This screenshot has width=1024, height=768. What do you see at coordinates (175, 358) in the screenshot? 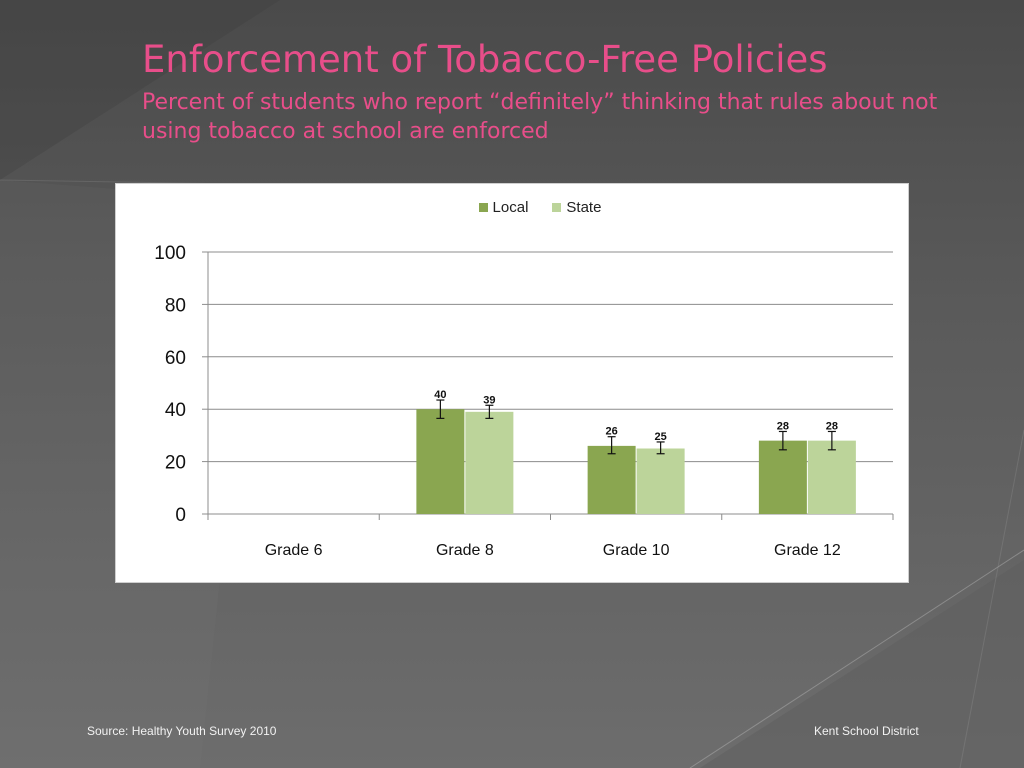
I see `y-tick-label: 60` at bounding box center [175, 358].